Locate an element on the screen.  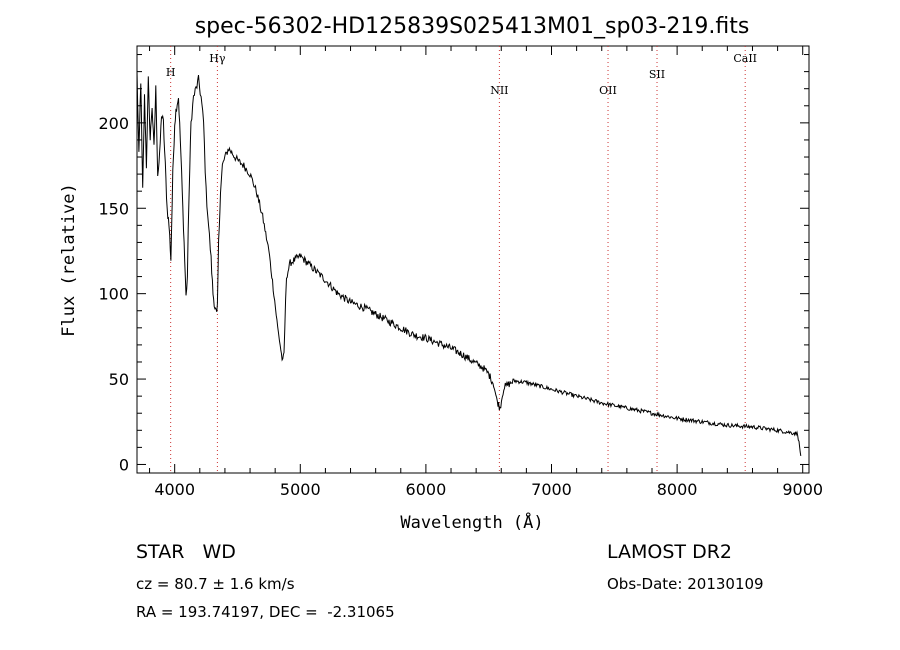
x-tick-label: 5000 is located at coordinates (300, 489).